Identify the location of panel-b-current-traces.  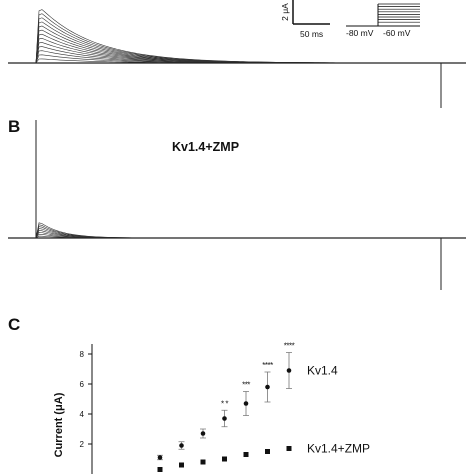
(117, 230).